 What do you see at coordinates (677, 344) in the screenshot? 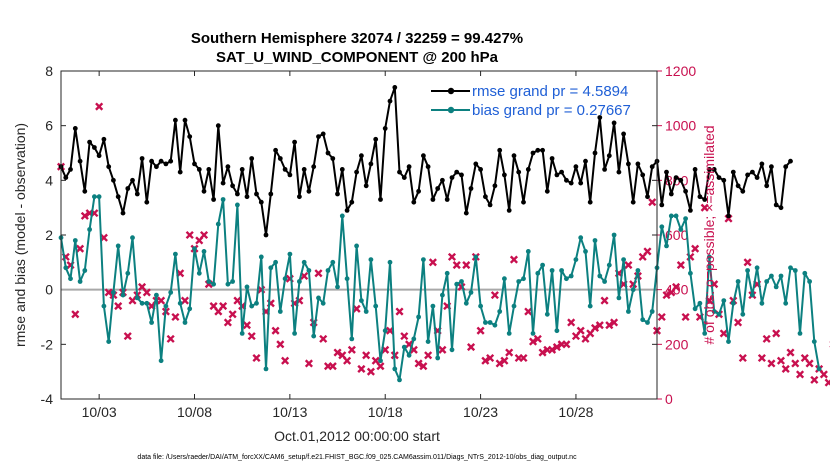
I see `y-right-tick-label: 200` at bounding box center [677, 344].